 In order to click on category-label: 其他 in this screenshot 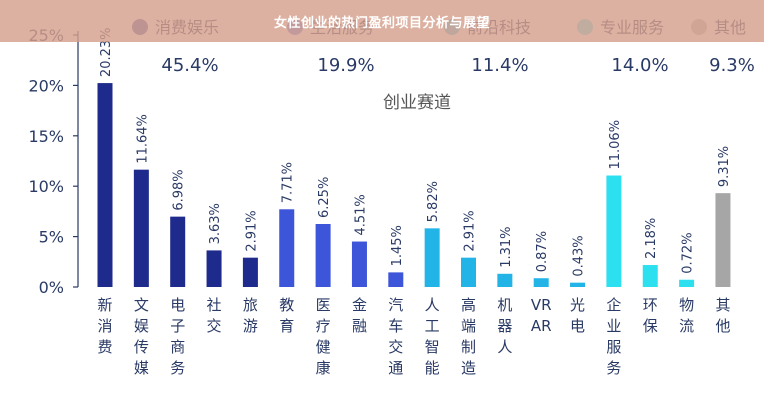, I will do `click(722, 315)`.